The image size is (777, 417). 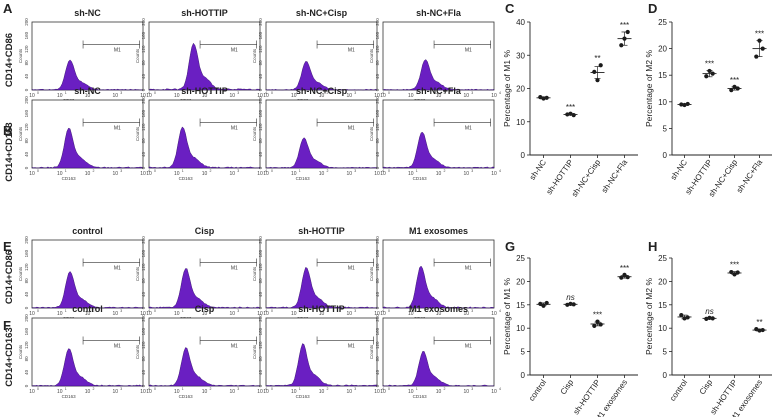 What do you see at coordinates (204, 367) in the screenshot?
I see `histogram-fill` at bounding box center [204, 367].